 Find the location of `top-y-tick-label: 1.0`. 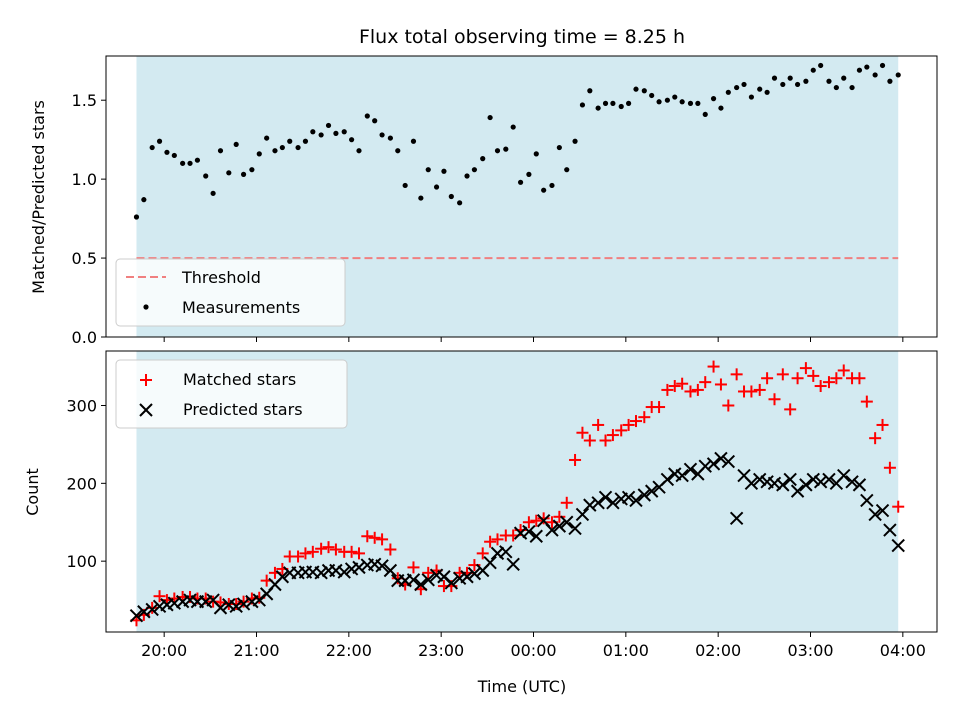

top-y-tick-label: 1.0 is located at coordinates (84, 179).